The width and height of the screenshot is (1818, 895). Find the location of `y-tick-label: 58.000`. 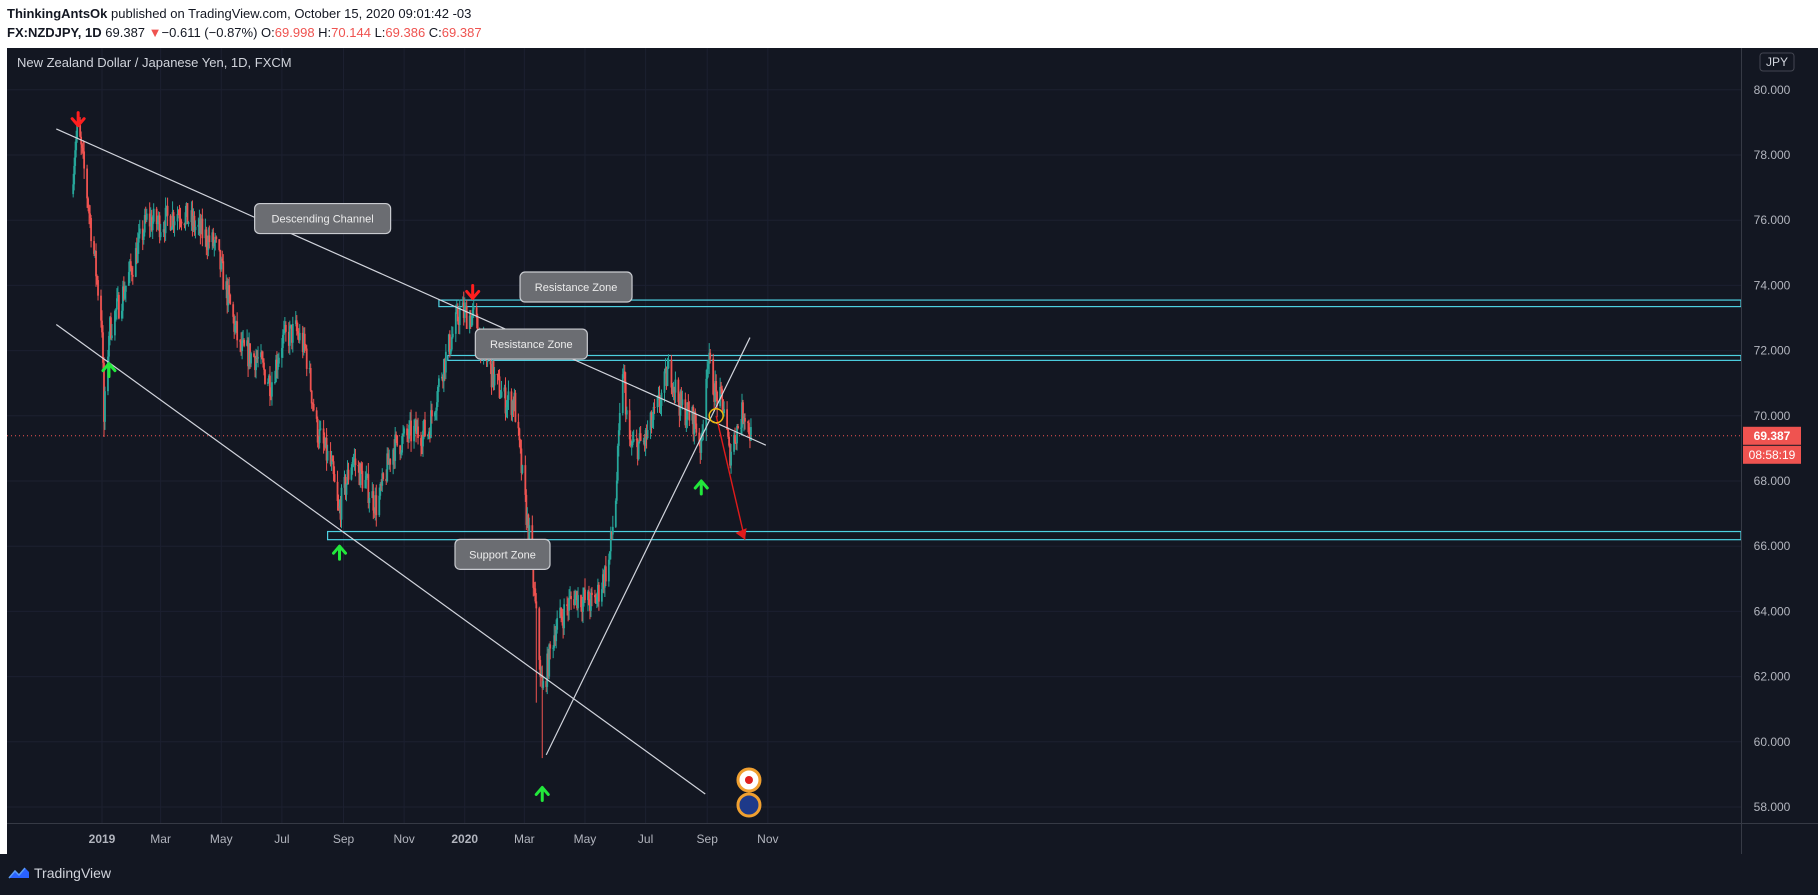

y-tick-label: 58.000 is located at coordinates (1772, 807).